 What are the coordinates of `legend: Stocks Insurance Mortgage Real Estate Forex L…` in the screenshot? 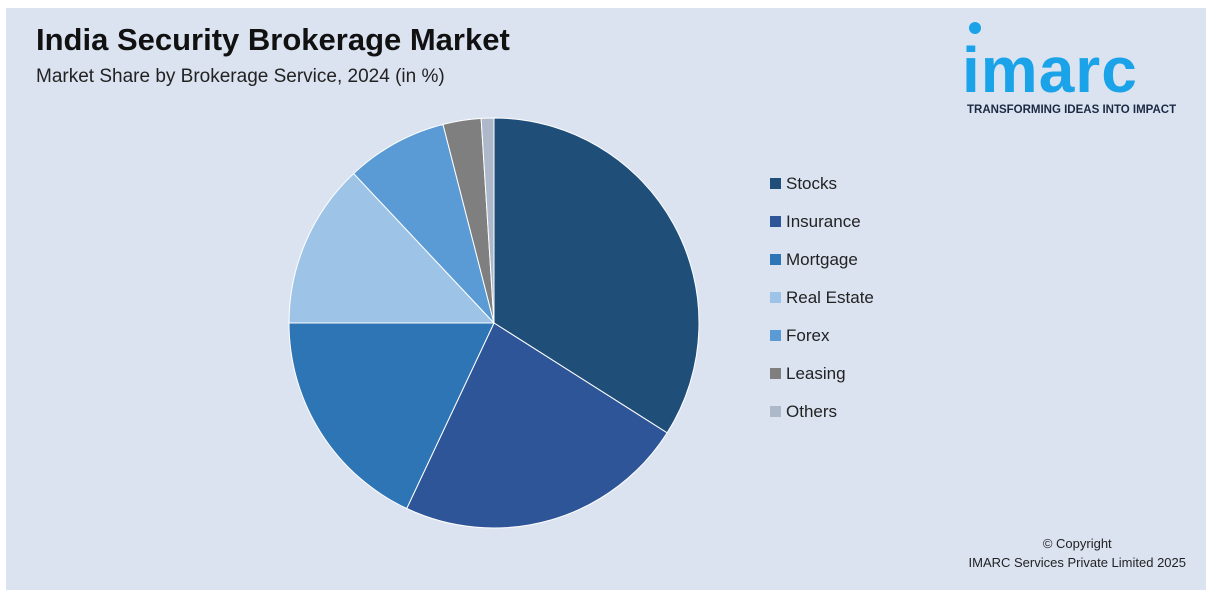 It's located at (822, 297).